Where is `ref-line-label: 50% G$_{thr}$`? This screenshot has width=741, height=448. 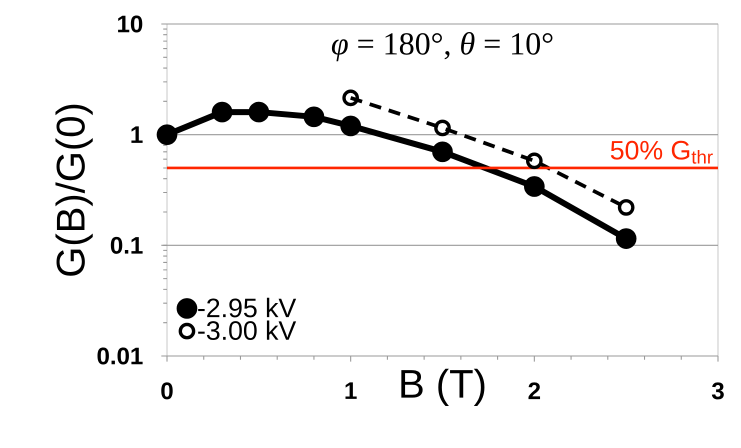
ref-line-label: 50% G$_{thr}$ is located at coordinates (661, 152).